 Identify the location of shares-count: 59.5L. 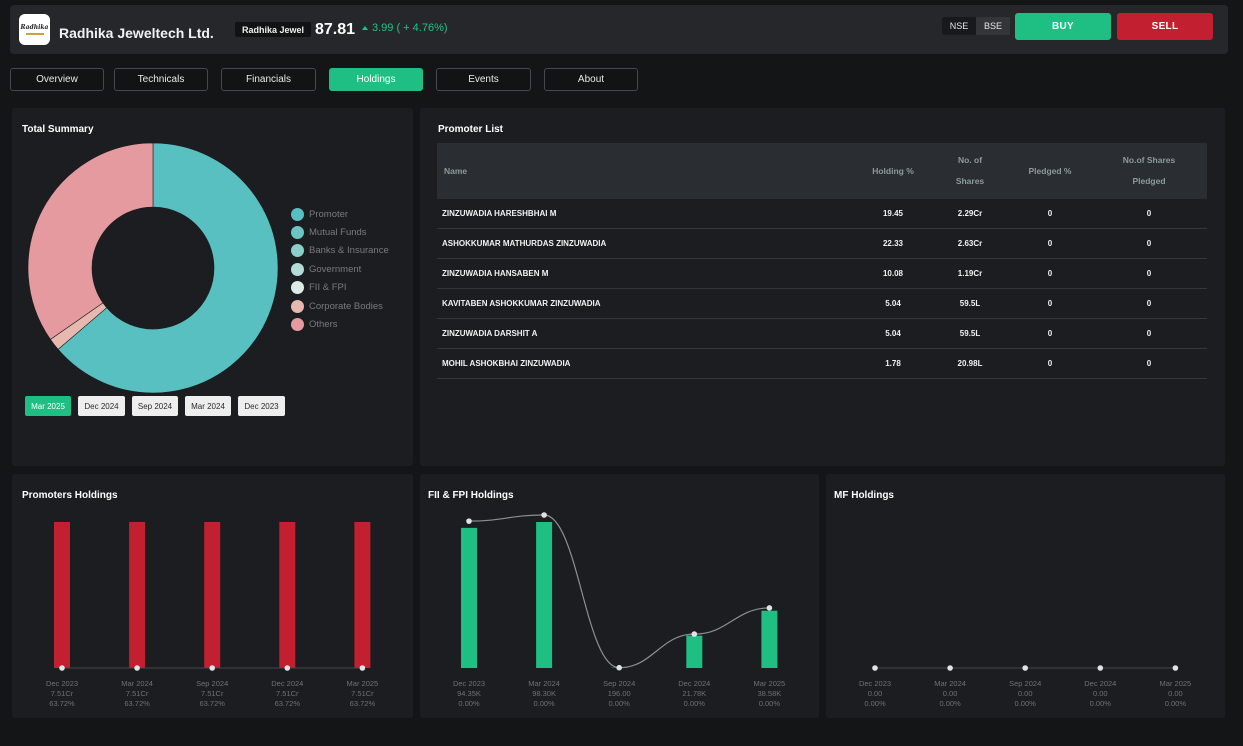
(970, 333).